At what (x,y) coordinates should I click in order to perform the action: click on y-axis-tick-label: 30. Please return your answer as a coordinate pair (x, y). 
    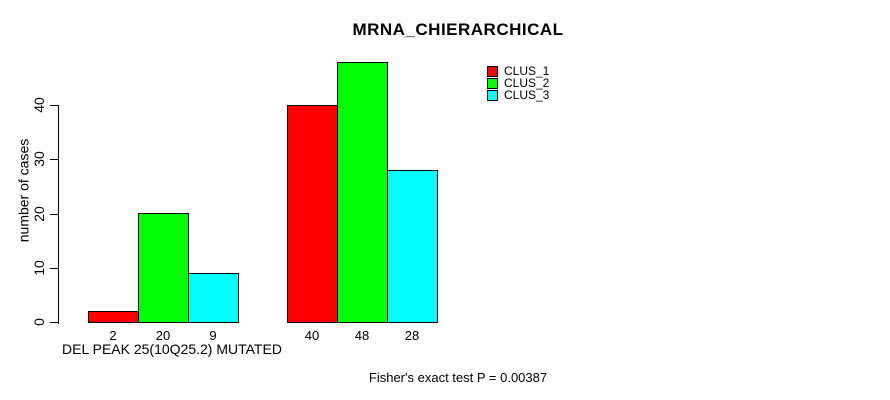
    Looking at the image, I should click on (39, 159).